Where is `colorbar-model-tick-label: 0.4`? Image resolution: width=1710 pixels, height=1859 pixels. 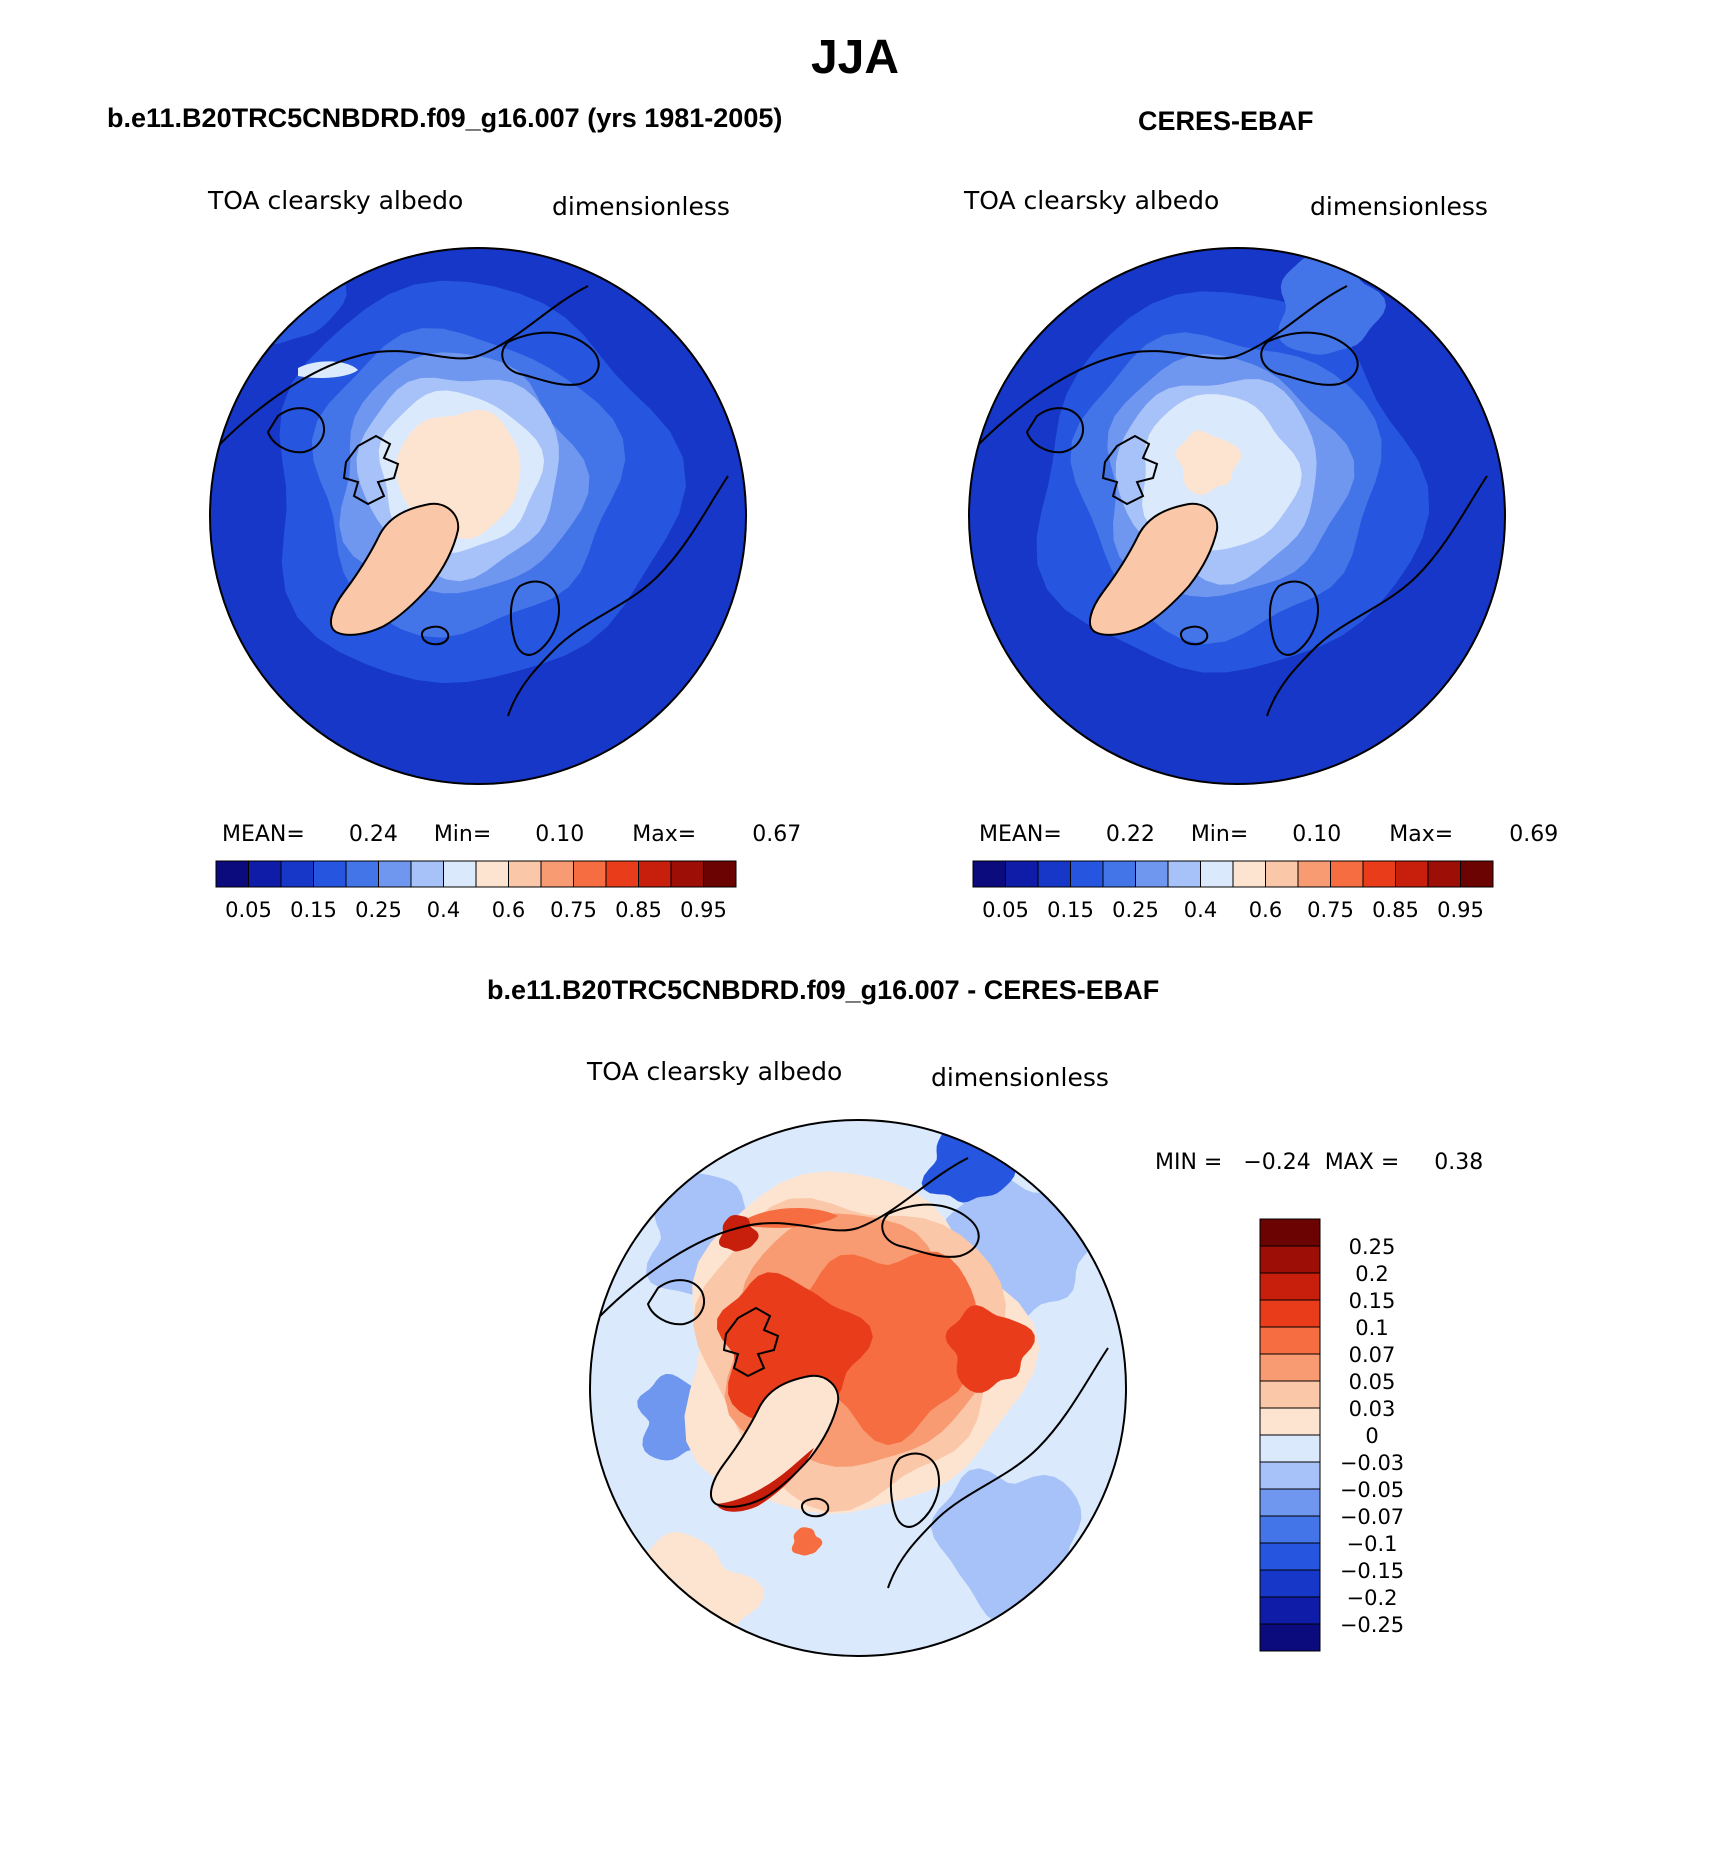 colorbar-model-tick-label: 0.4 is located at coordinates (443, 910).